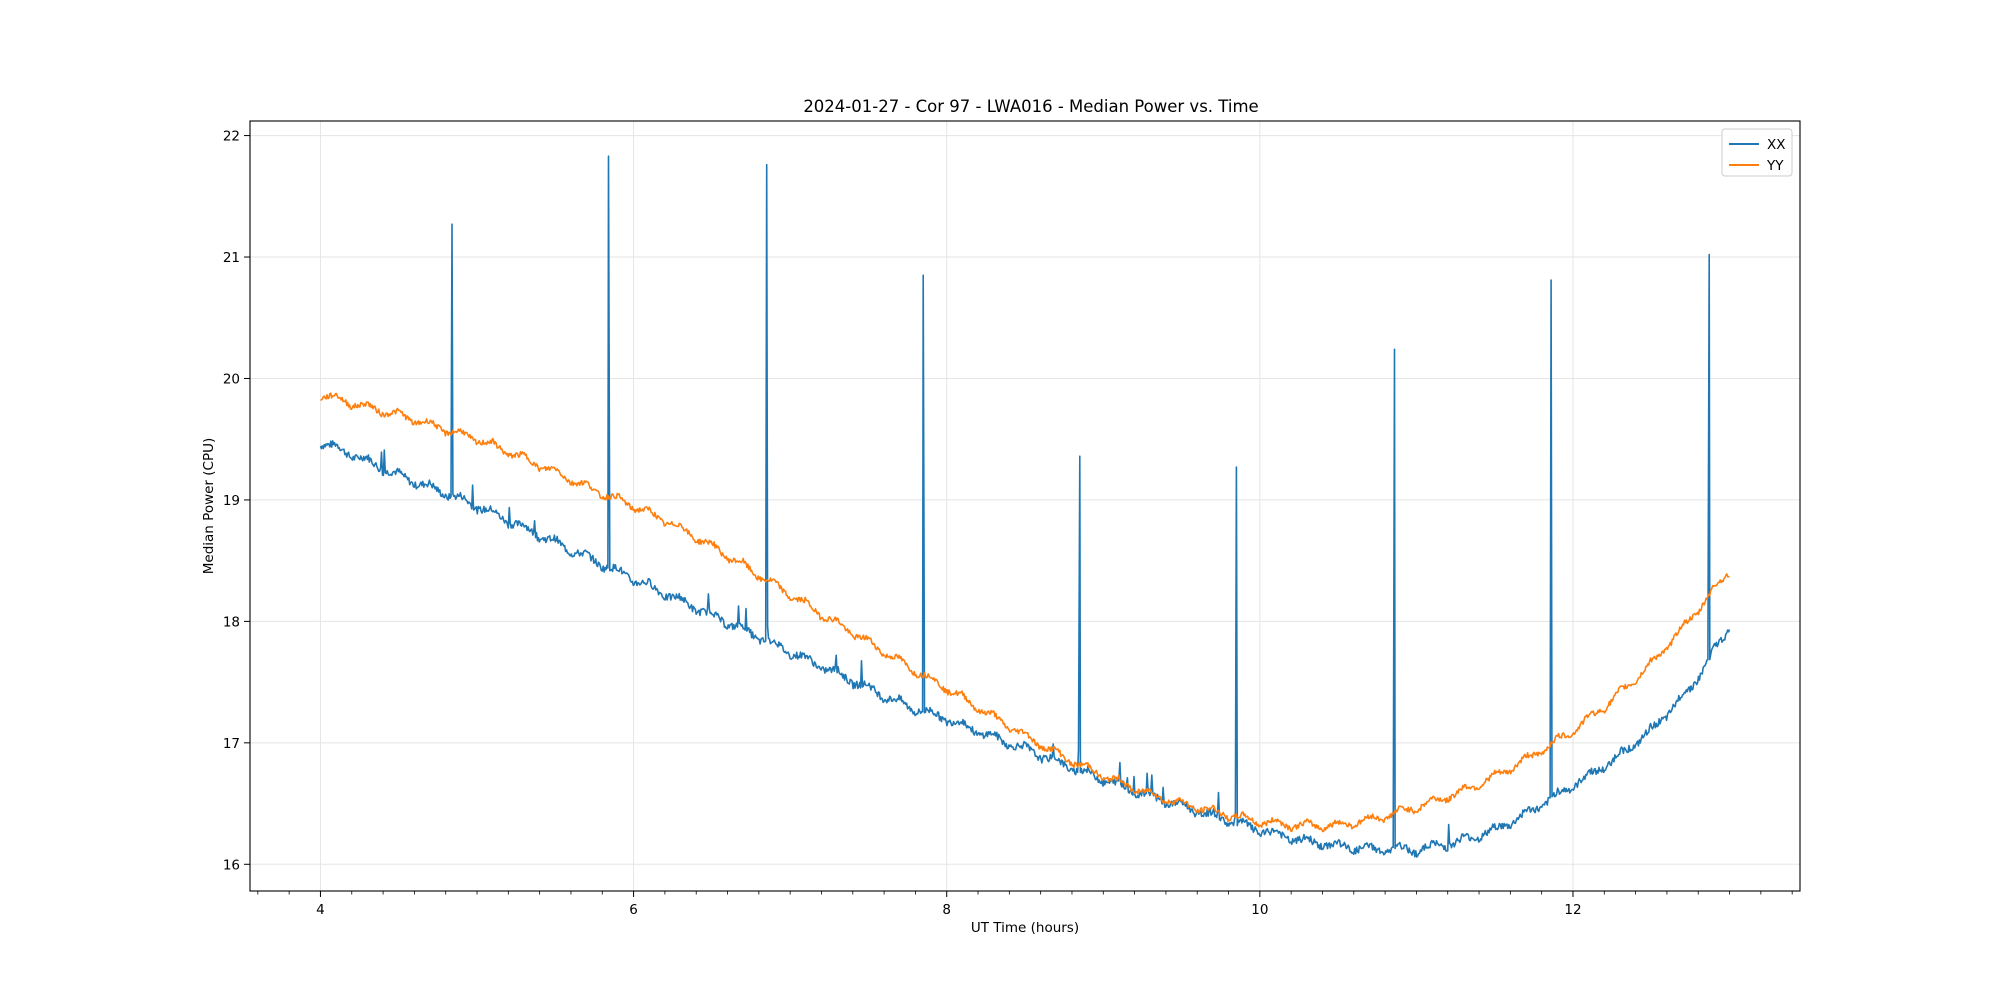 The image size is (2000, 1000). I want to click on y-tick-label: 17, so click(231, 744).